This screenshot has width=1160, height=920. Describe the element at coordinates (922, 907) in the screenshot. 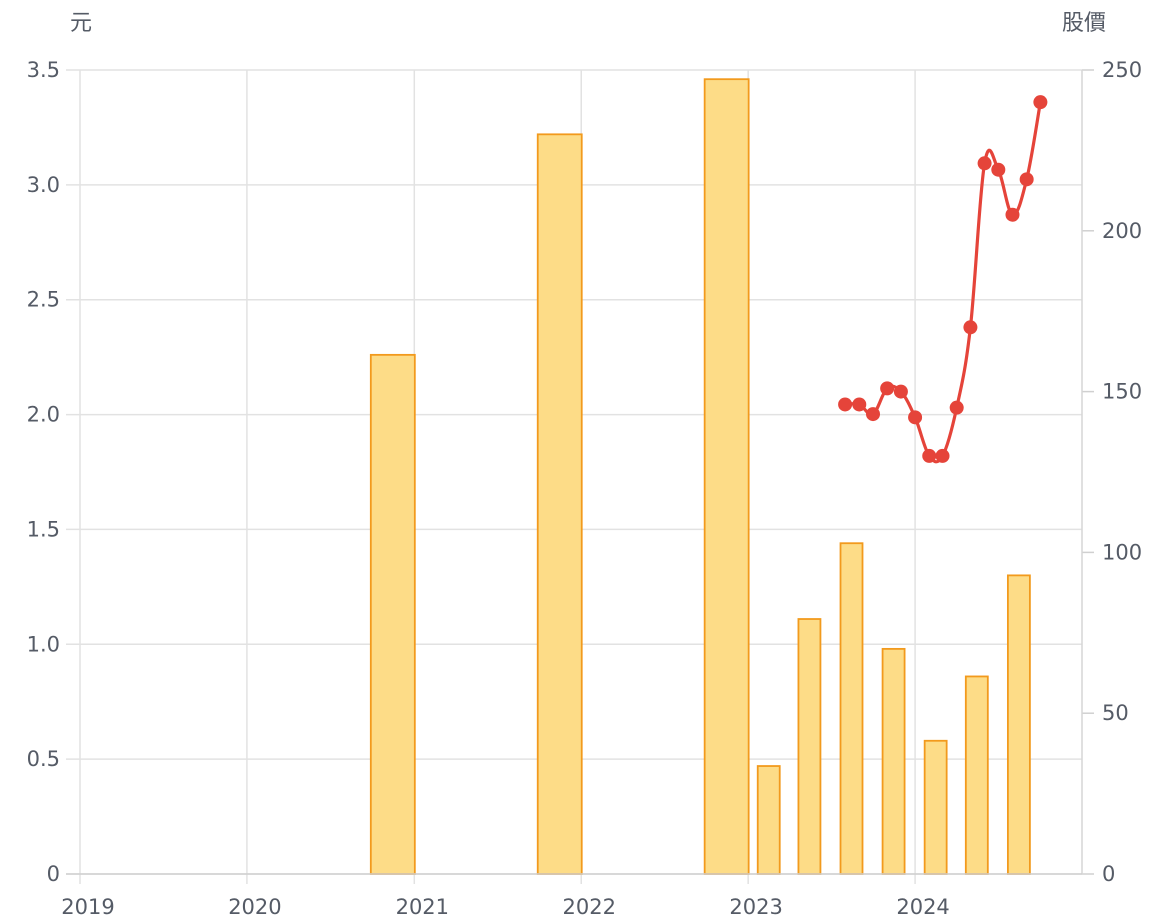

I see `x-tick-label: 2024` at that location.